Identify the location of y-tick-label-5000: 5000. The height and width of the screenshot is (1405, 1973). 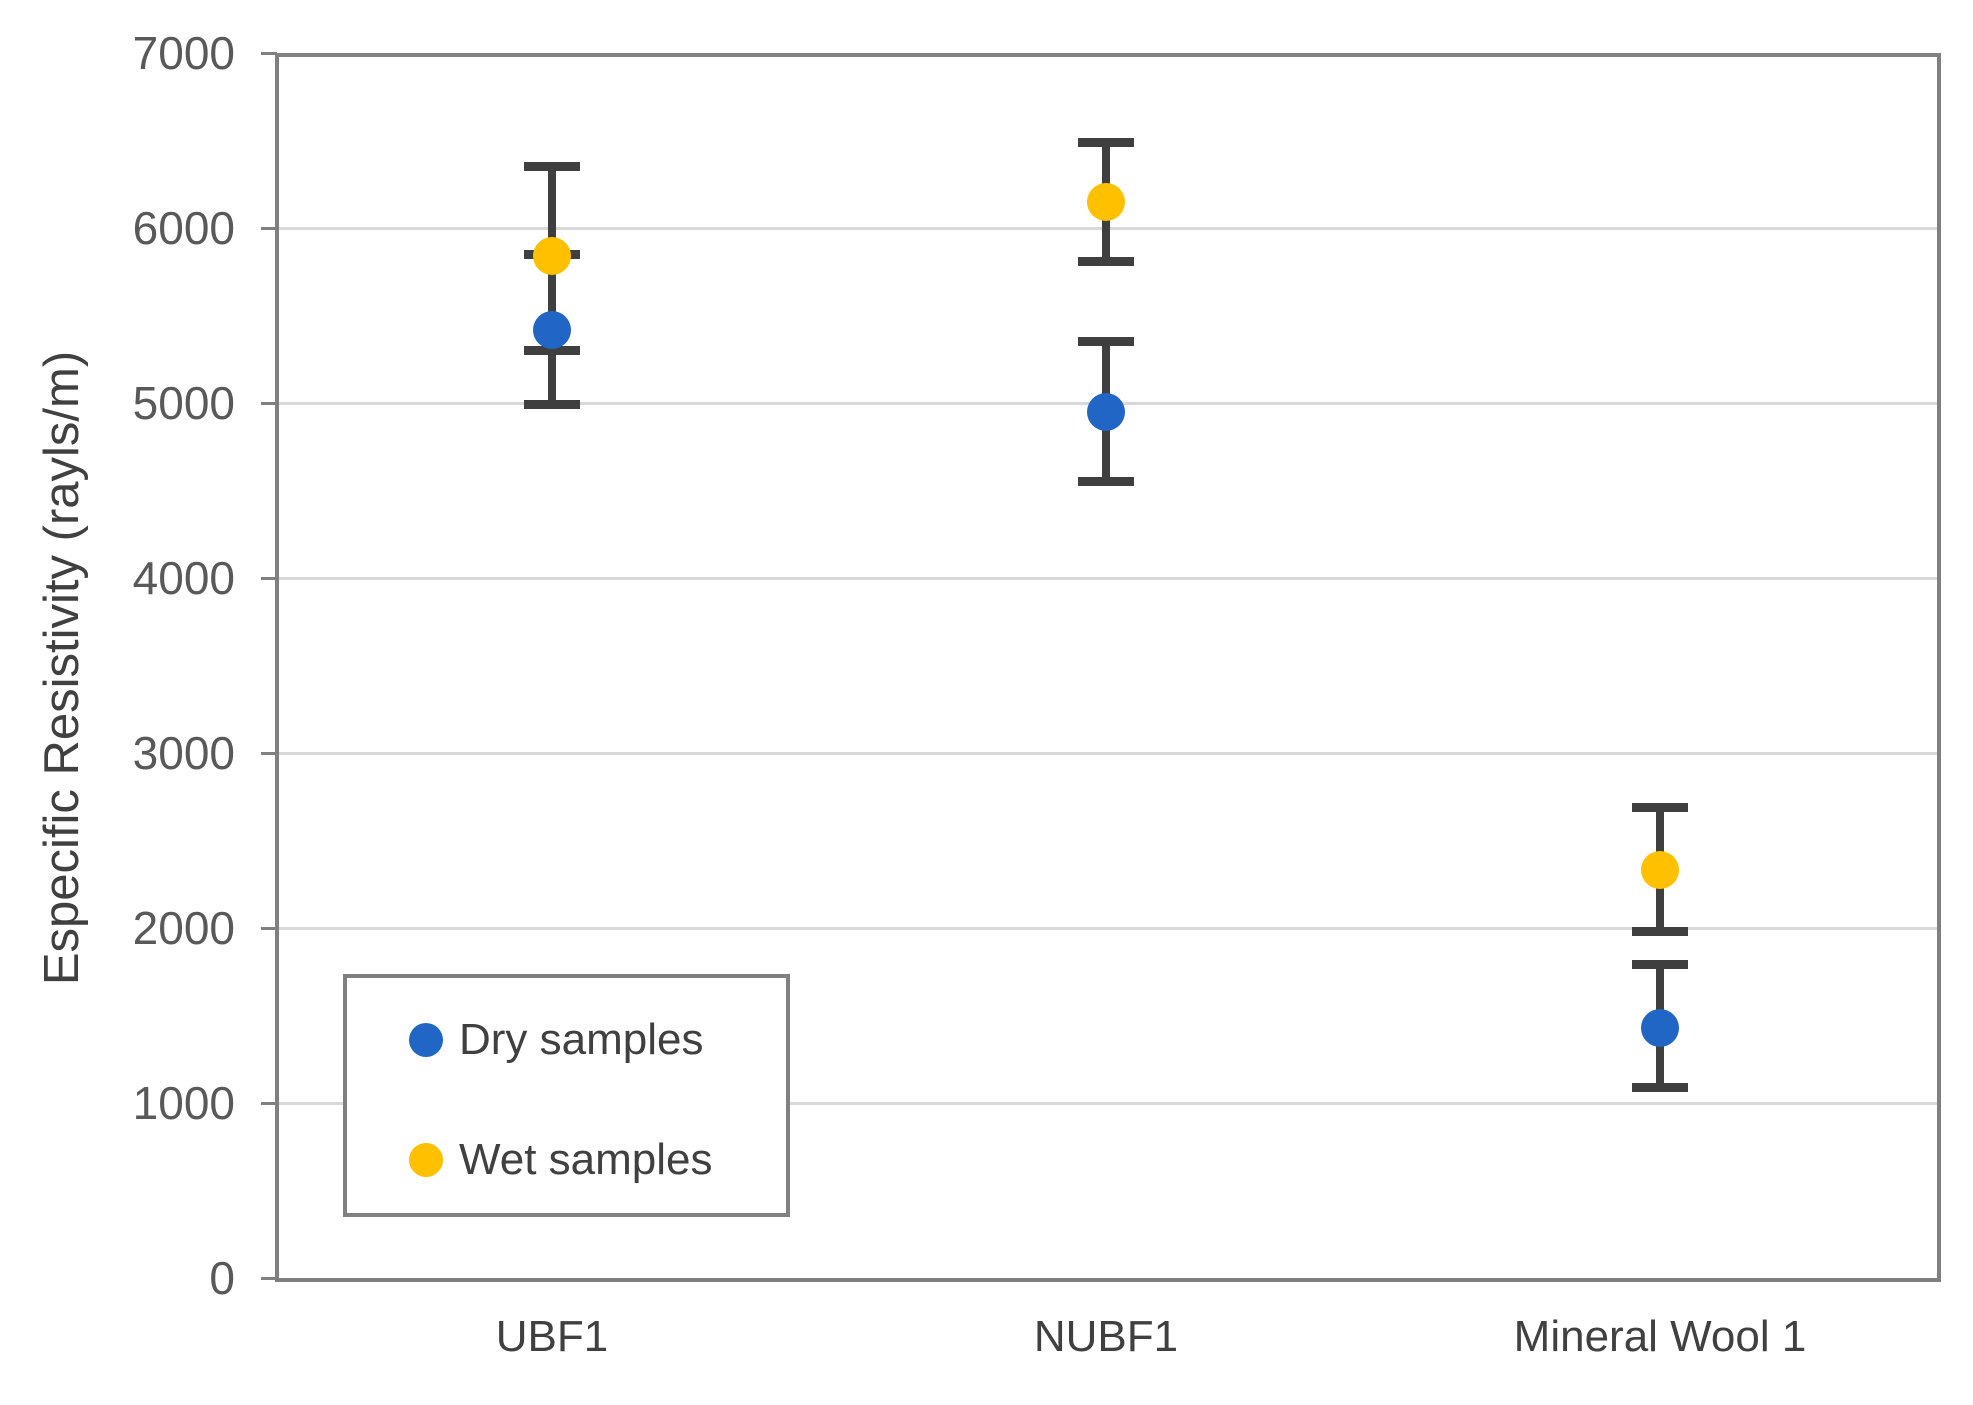
(183, 403).